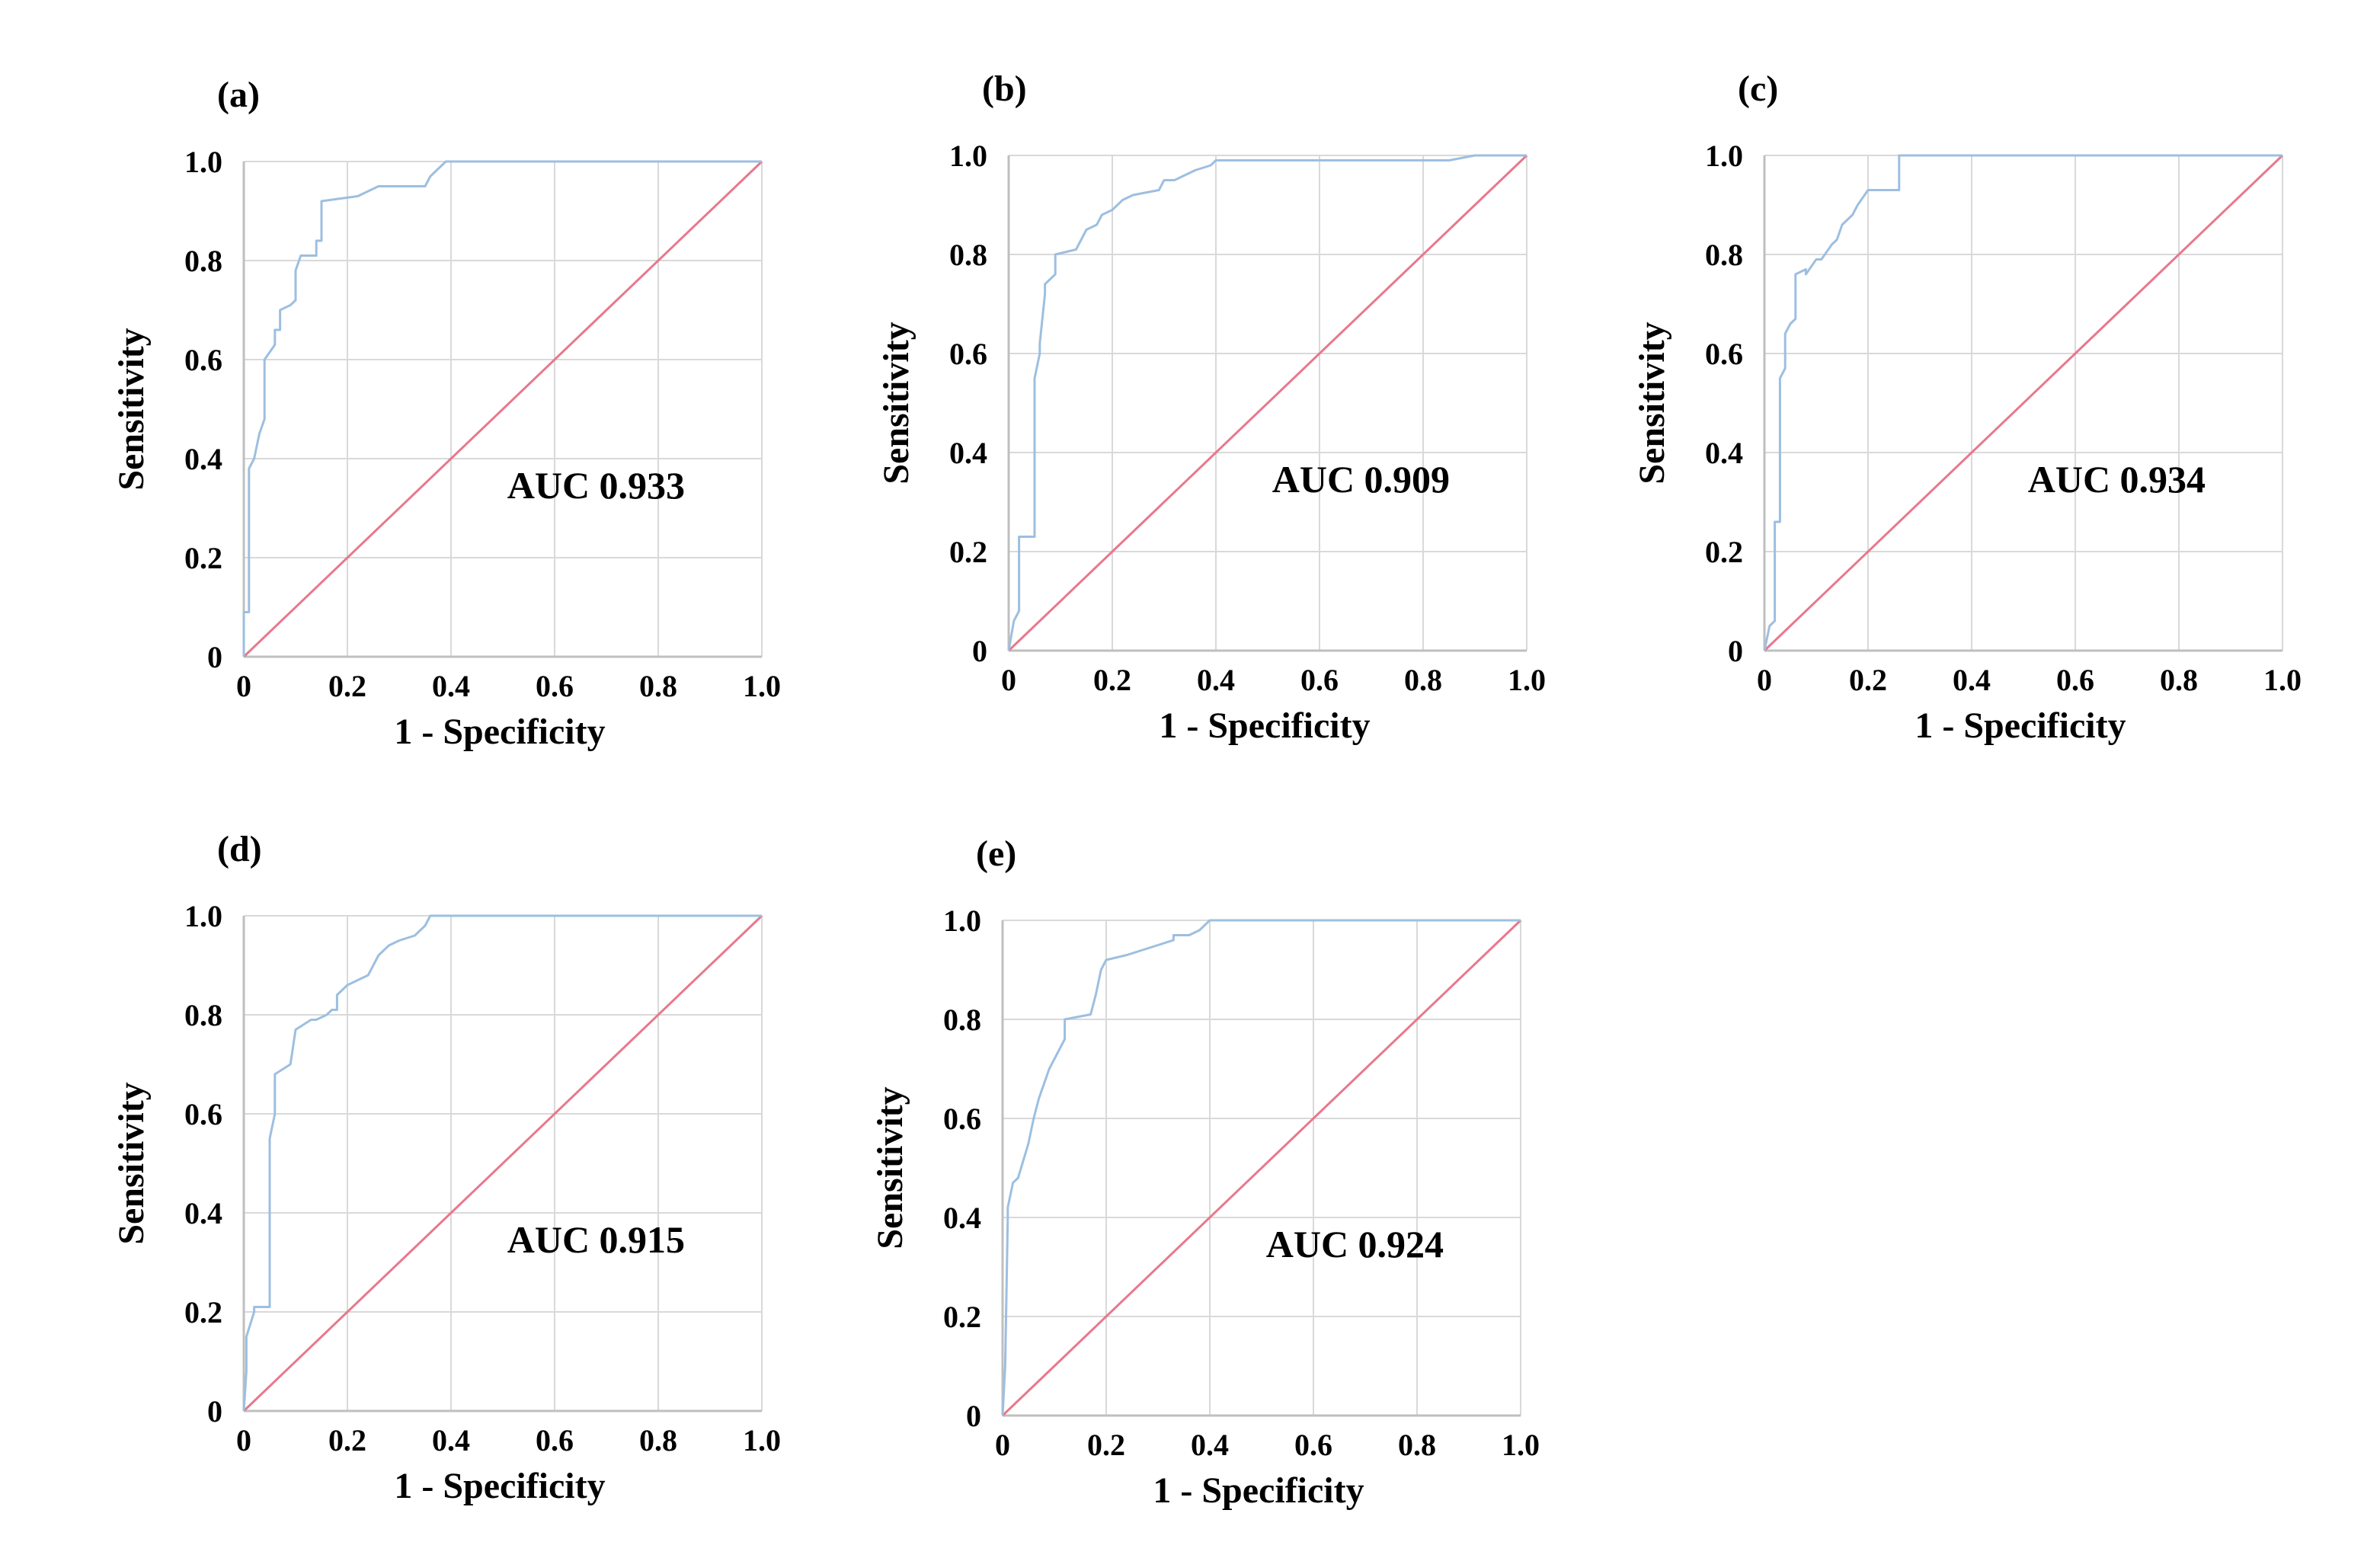 The image size is (2380, 1542). Describe the element at coordinates (1361, 480) in the screenshot. I see `auc-annotation: AUC 0.909` at that location.